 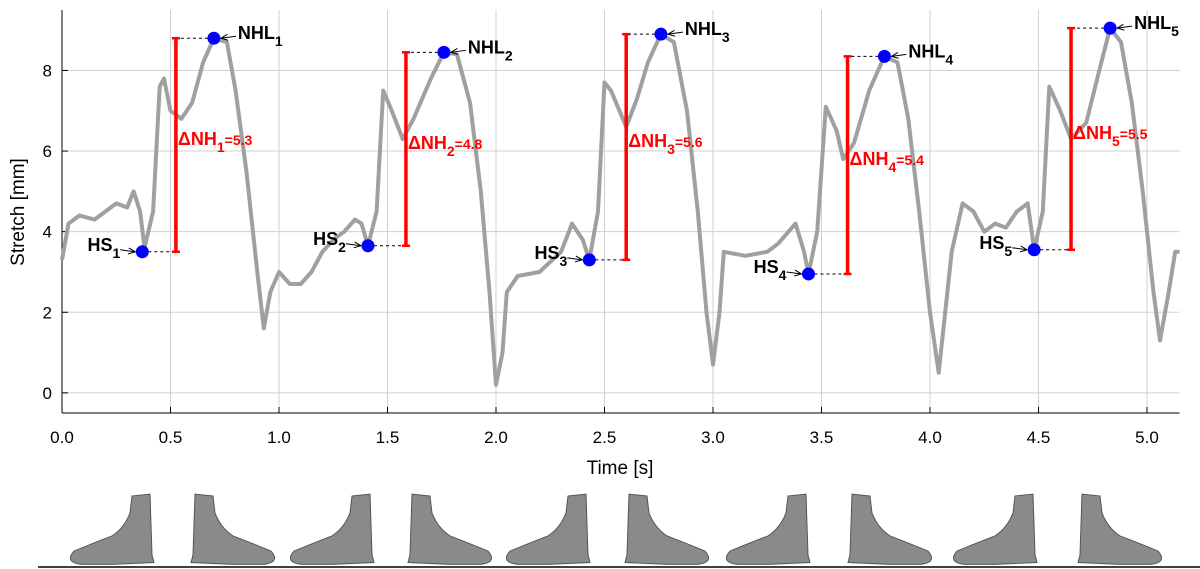 What do you see at coordinates (62, 437) in the screenshot?
I see `x-tick-label: 0.0` at bounding box center [62, 437].